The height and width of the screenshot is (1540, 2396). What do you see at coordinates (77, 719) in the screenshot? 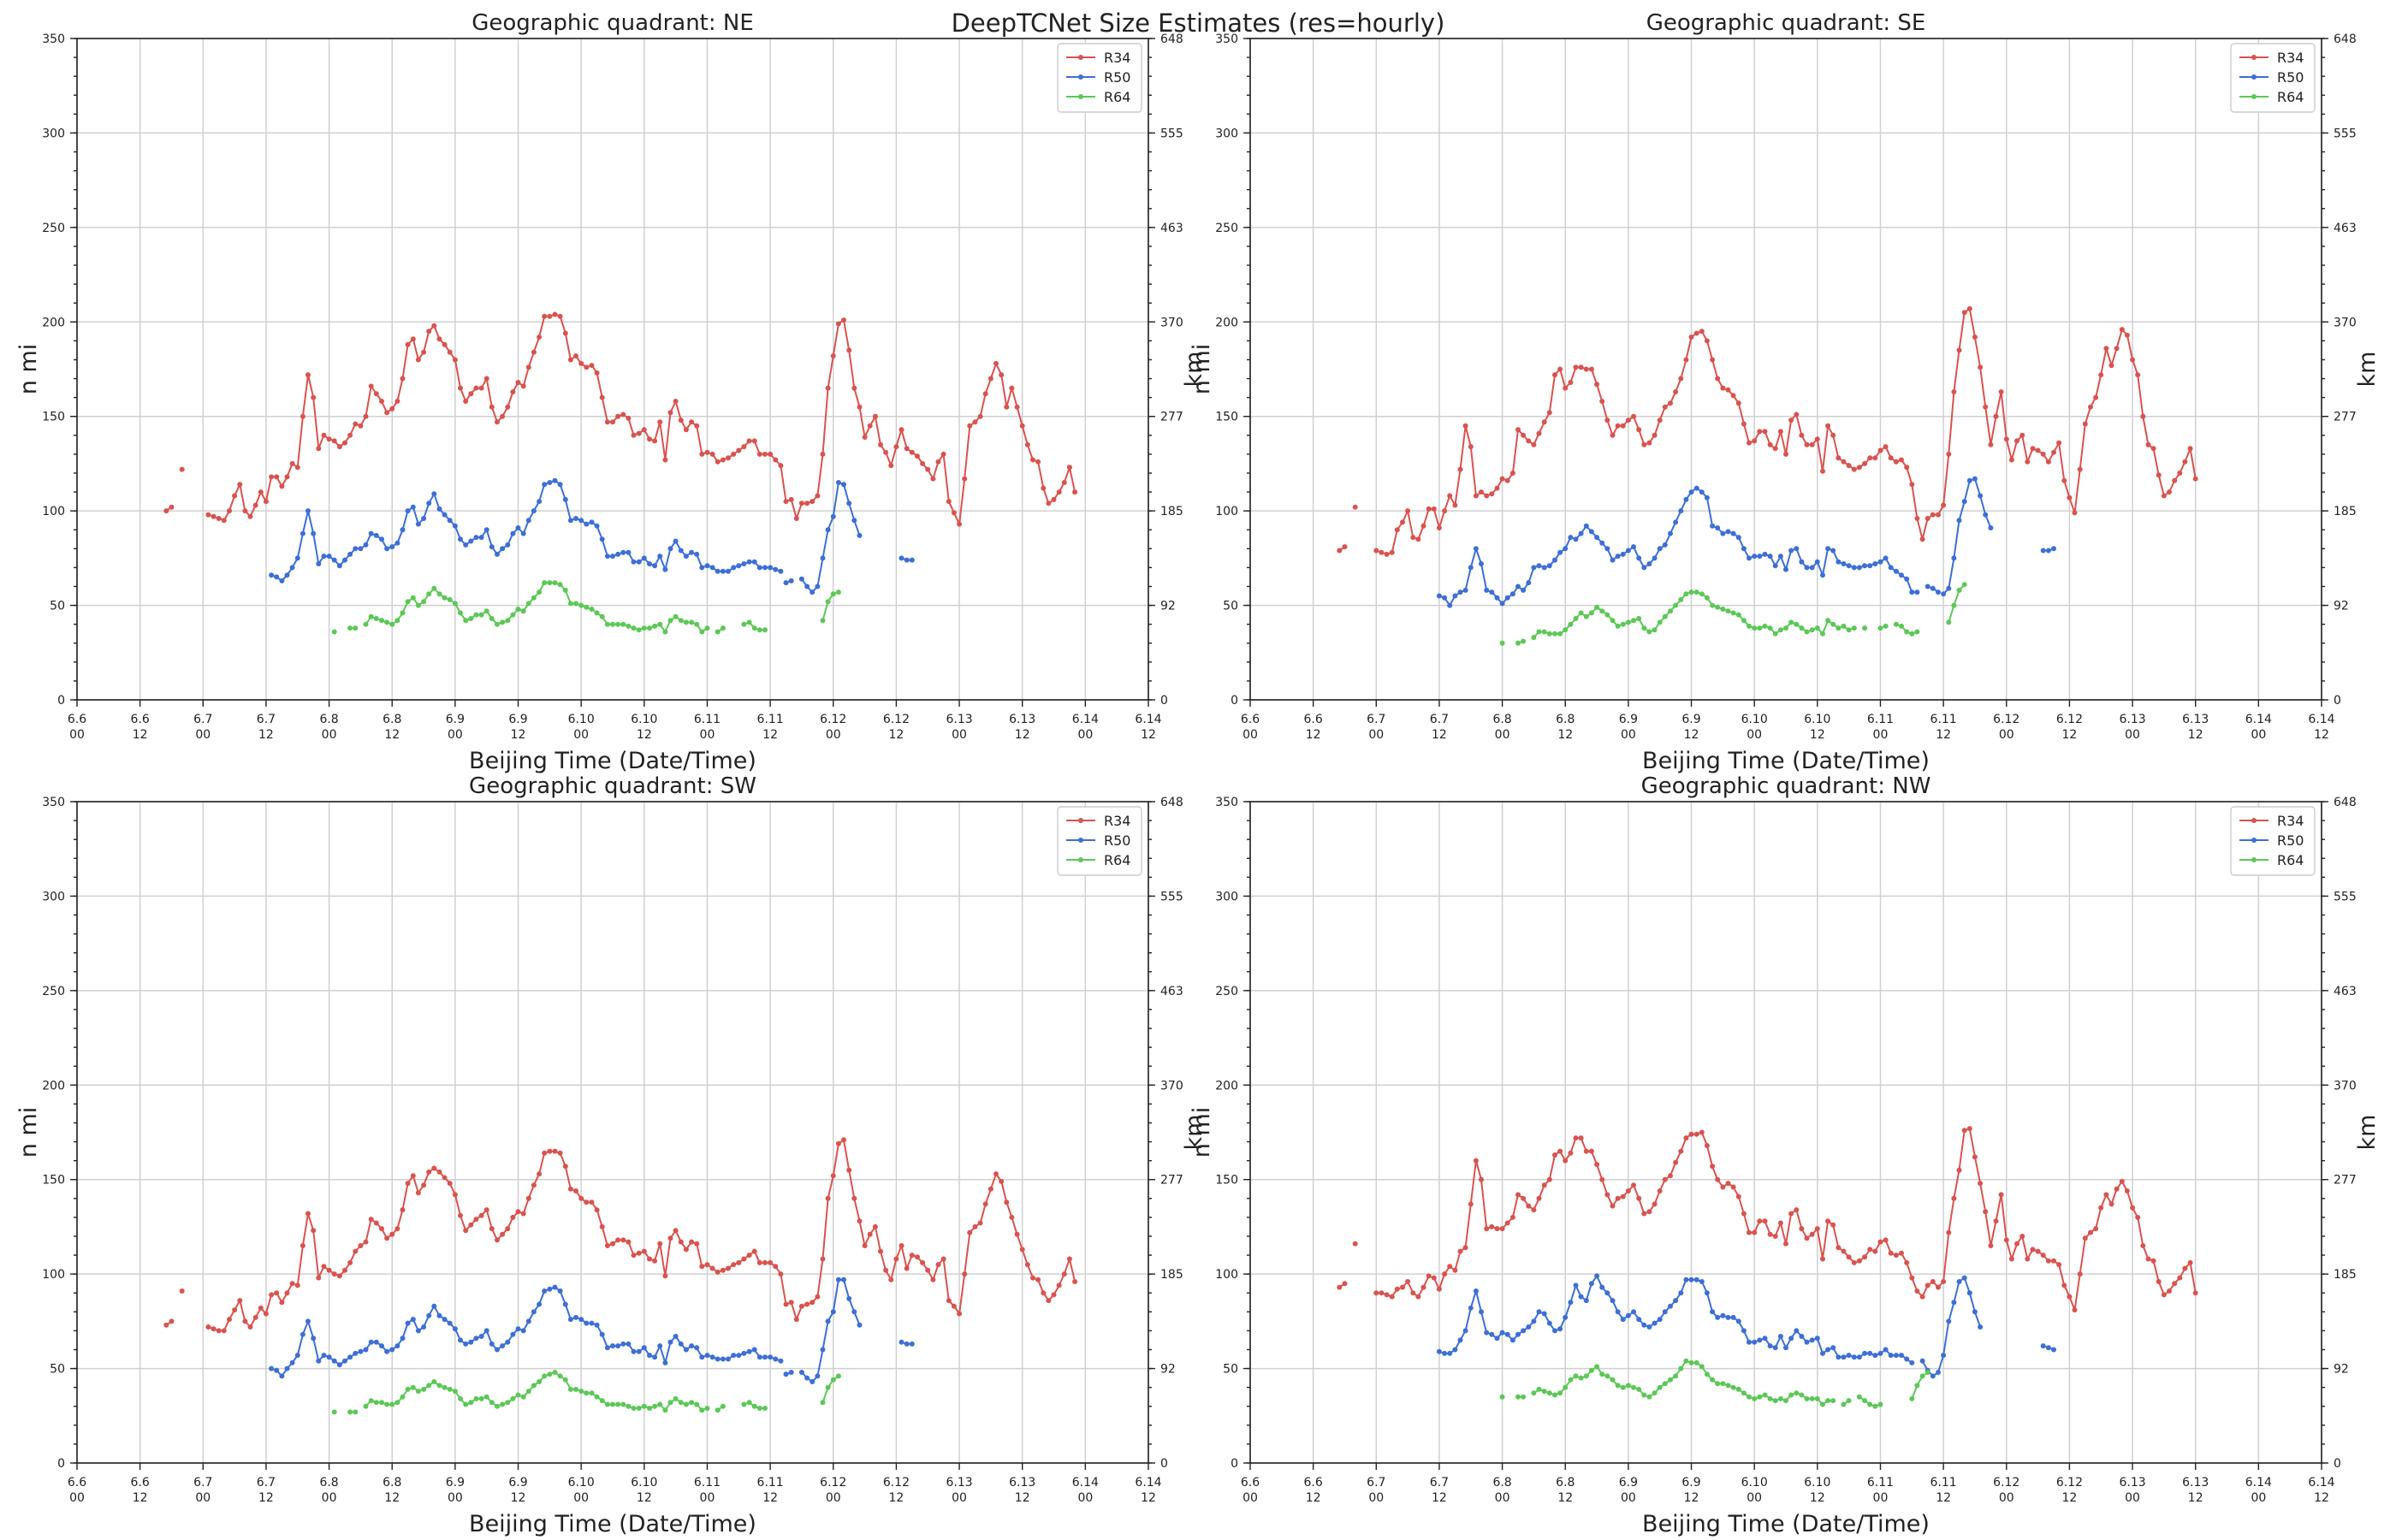
I see `x-tick-label-date: 6.6` at bounding box center [77, 719].